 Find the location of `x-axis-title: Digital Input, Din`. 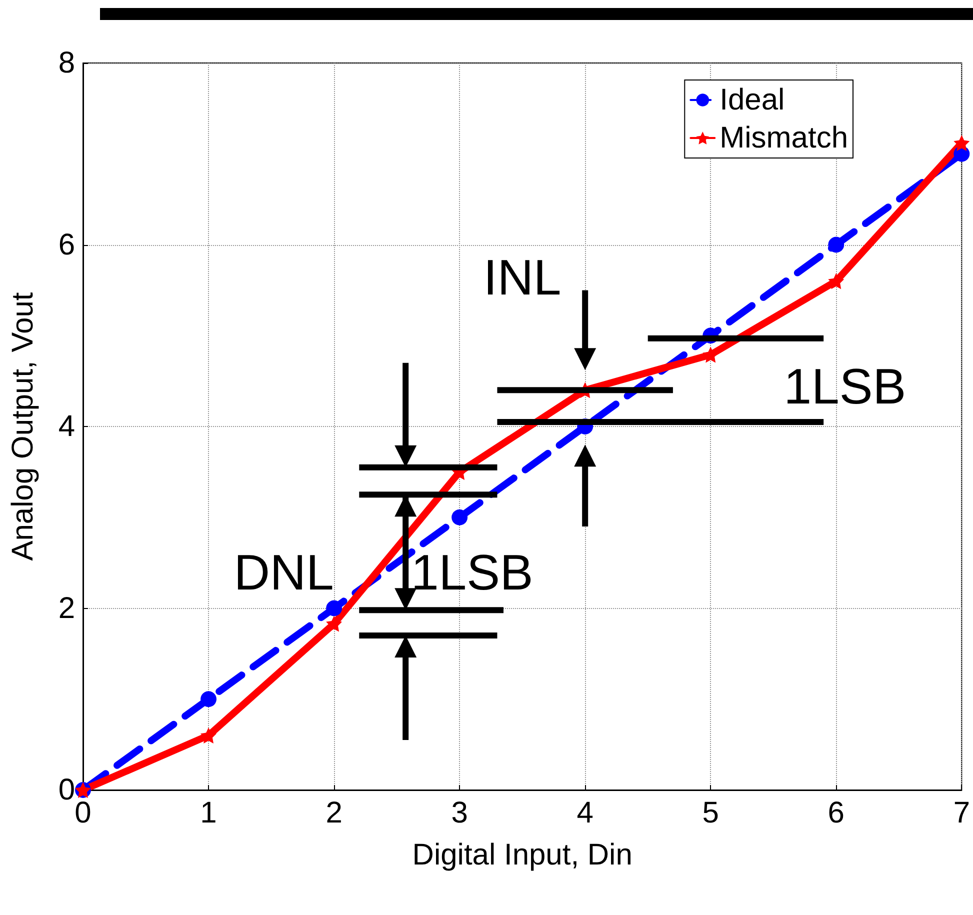

x-axis-title: Digital Input, Din is located at coordinates (522, 855).